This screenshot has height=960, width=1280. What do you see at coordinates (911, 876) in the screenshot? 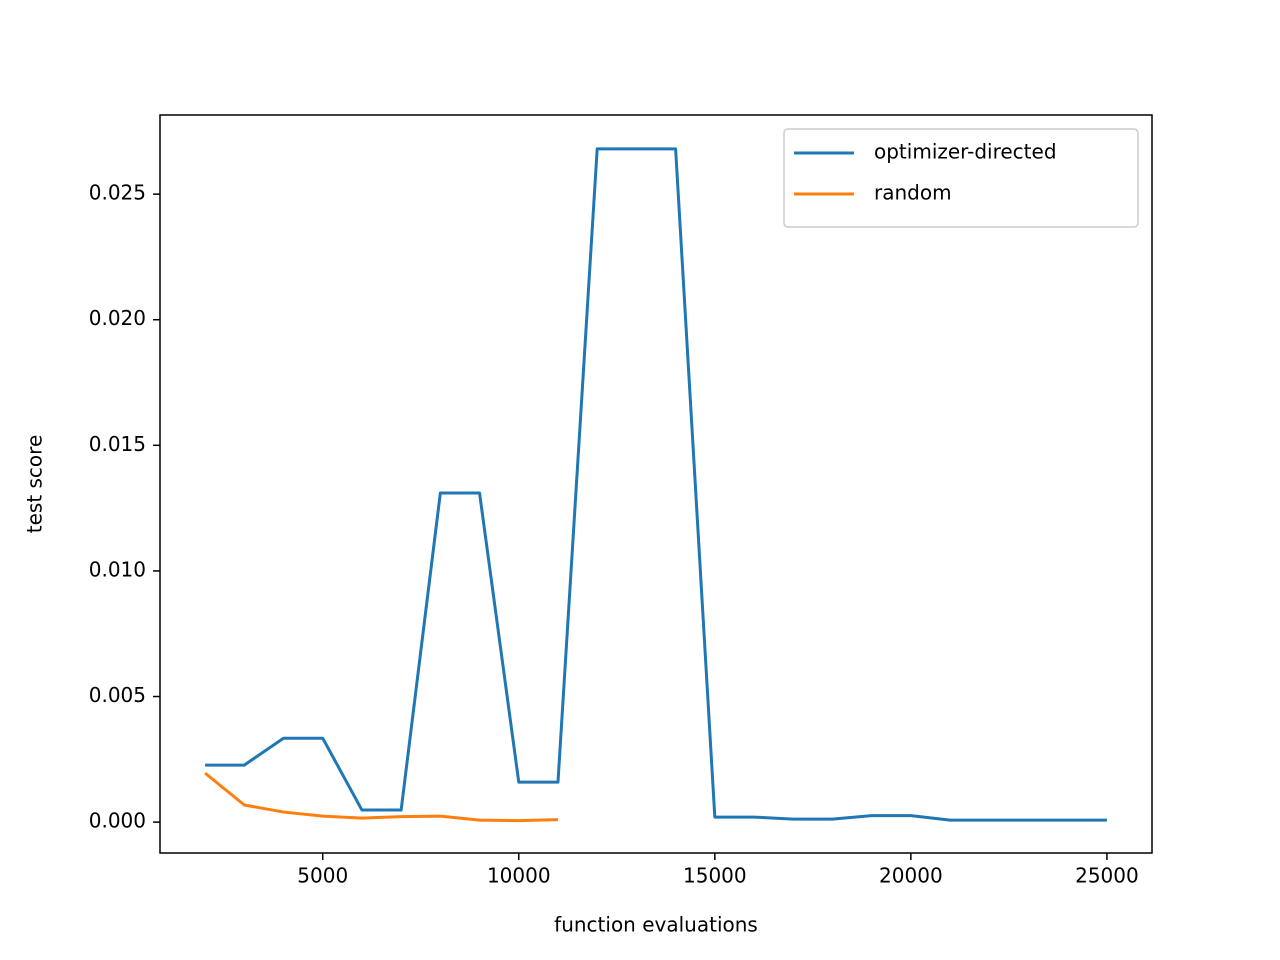
I see `x-tick-label: 20000` at bounding box center [911, 876].